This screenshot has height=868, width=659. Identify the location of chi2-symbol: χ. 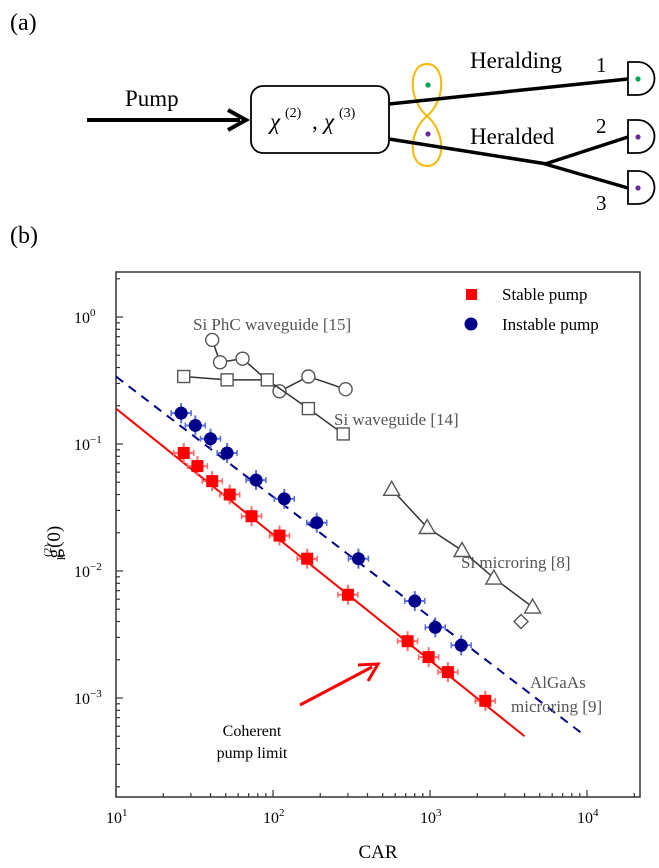
(274, 121).